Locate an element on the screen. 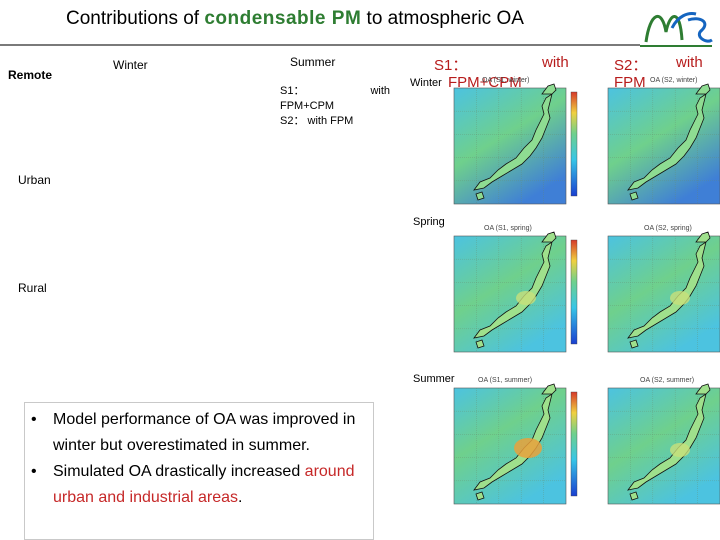  map-panel-s2-summer: OA (S2, summer) is located at coordinates (660, 443).